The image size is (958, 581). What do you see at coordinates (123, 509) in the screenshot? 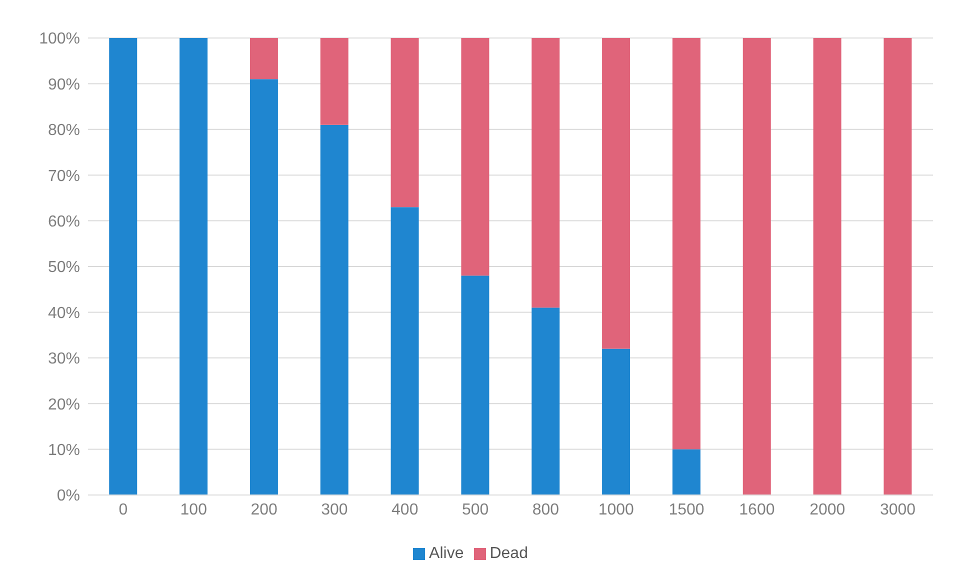
I see `x-tick-label: 0` at bounding box center [123, 509].